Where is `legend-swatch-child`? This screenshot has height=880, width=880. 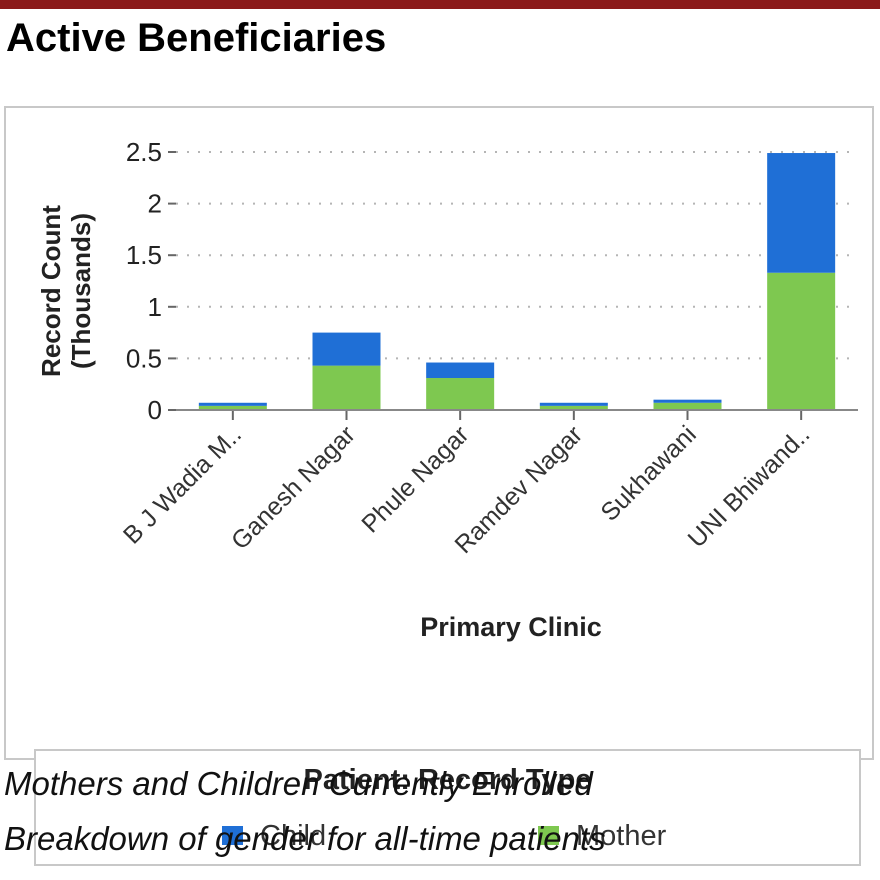 legend-swatch-child is located at coordinates (232, 835).